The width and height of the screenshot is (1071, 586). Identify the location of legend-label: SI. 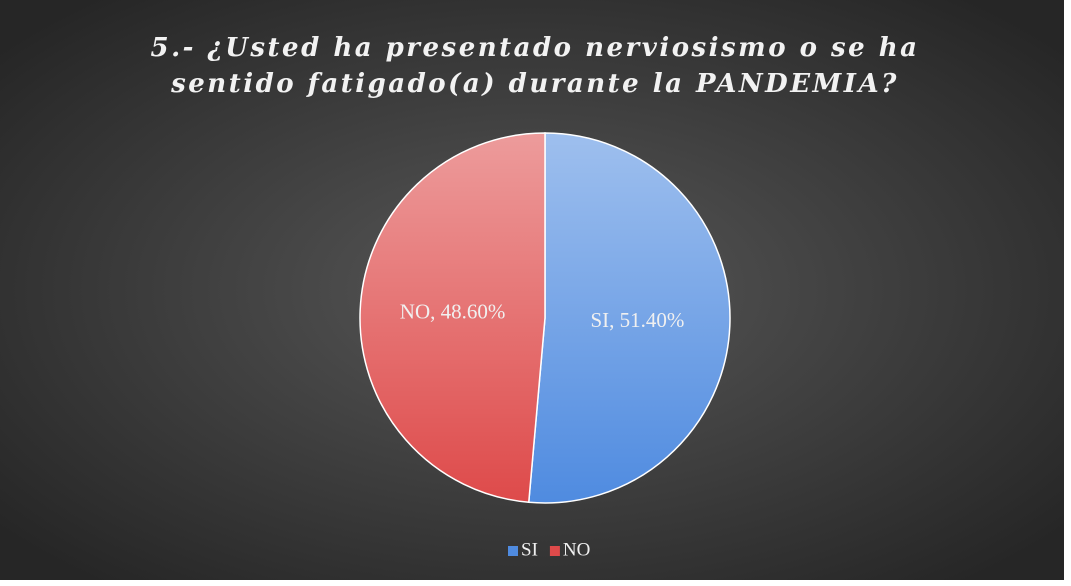
(529, 549).